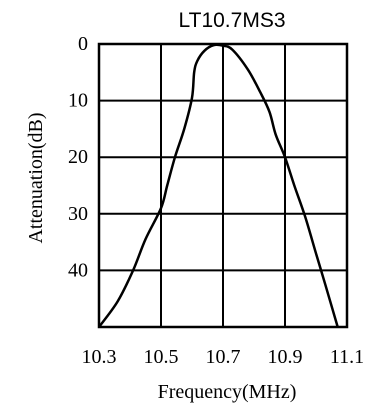 Image resolution: width=378 pixels, height=415 pixels. Describe the element at coordinates (227, 392) in the screenshot. I see `x-axis-label: Frequency(MHz)` at that location.